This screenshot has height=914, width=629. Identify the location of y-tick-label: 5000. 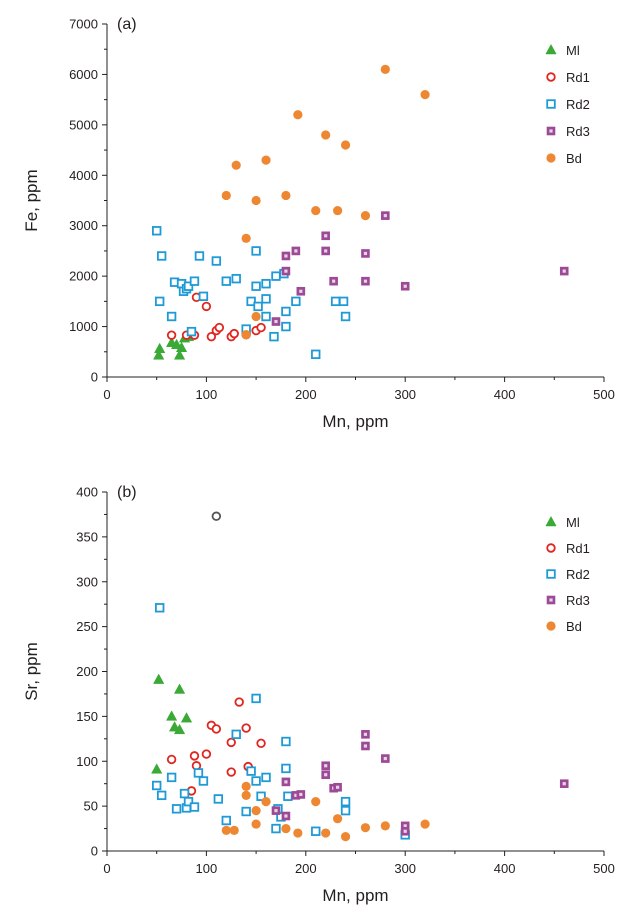
(83, 124).